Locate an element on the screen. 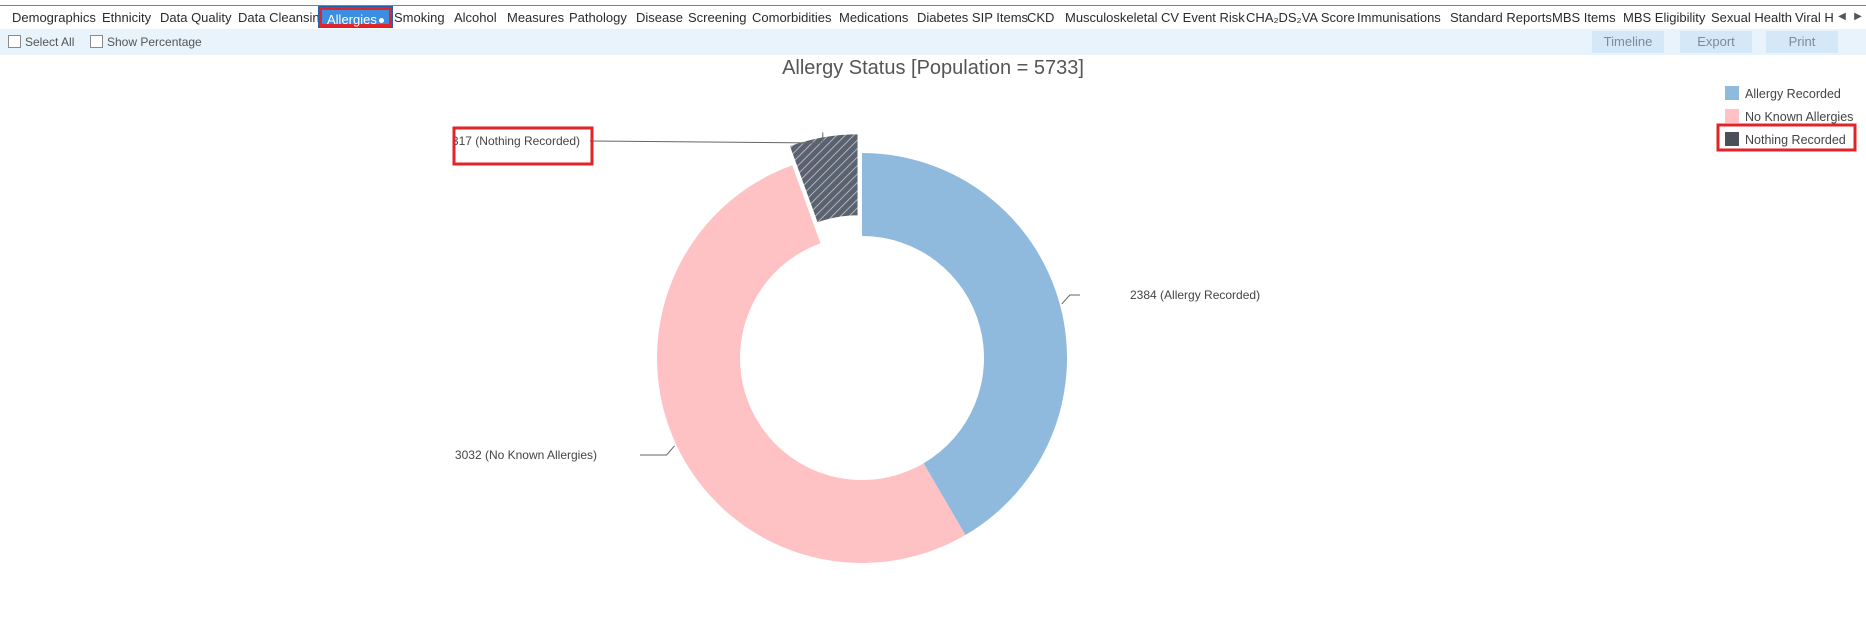  tab-label: Demographics is located at coordinates (54, 17).